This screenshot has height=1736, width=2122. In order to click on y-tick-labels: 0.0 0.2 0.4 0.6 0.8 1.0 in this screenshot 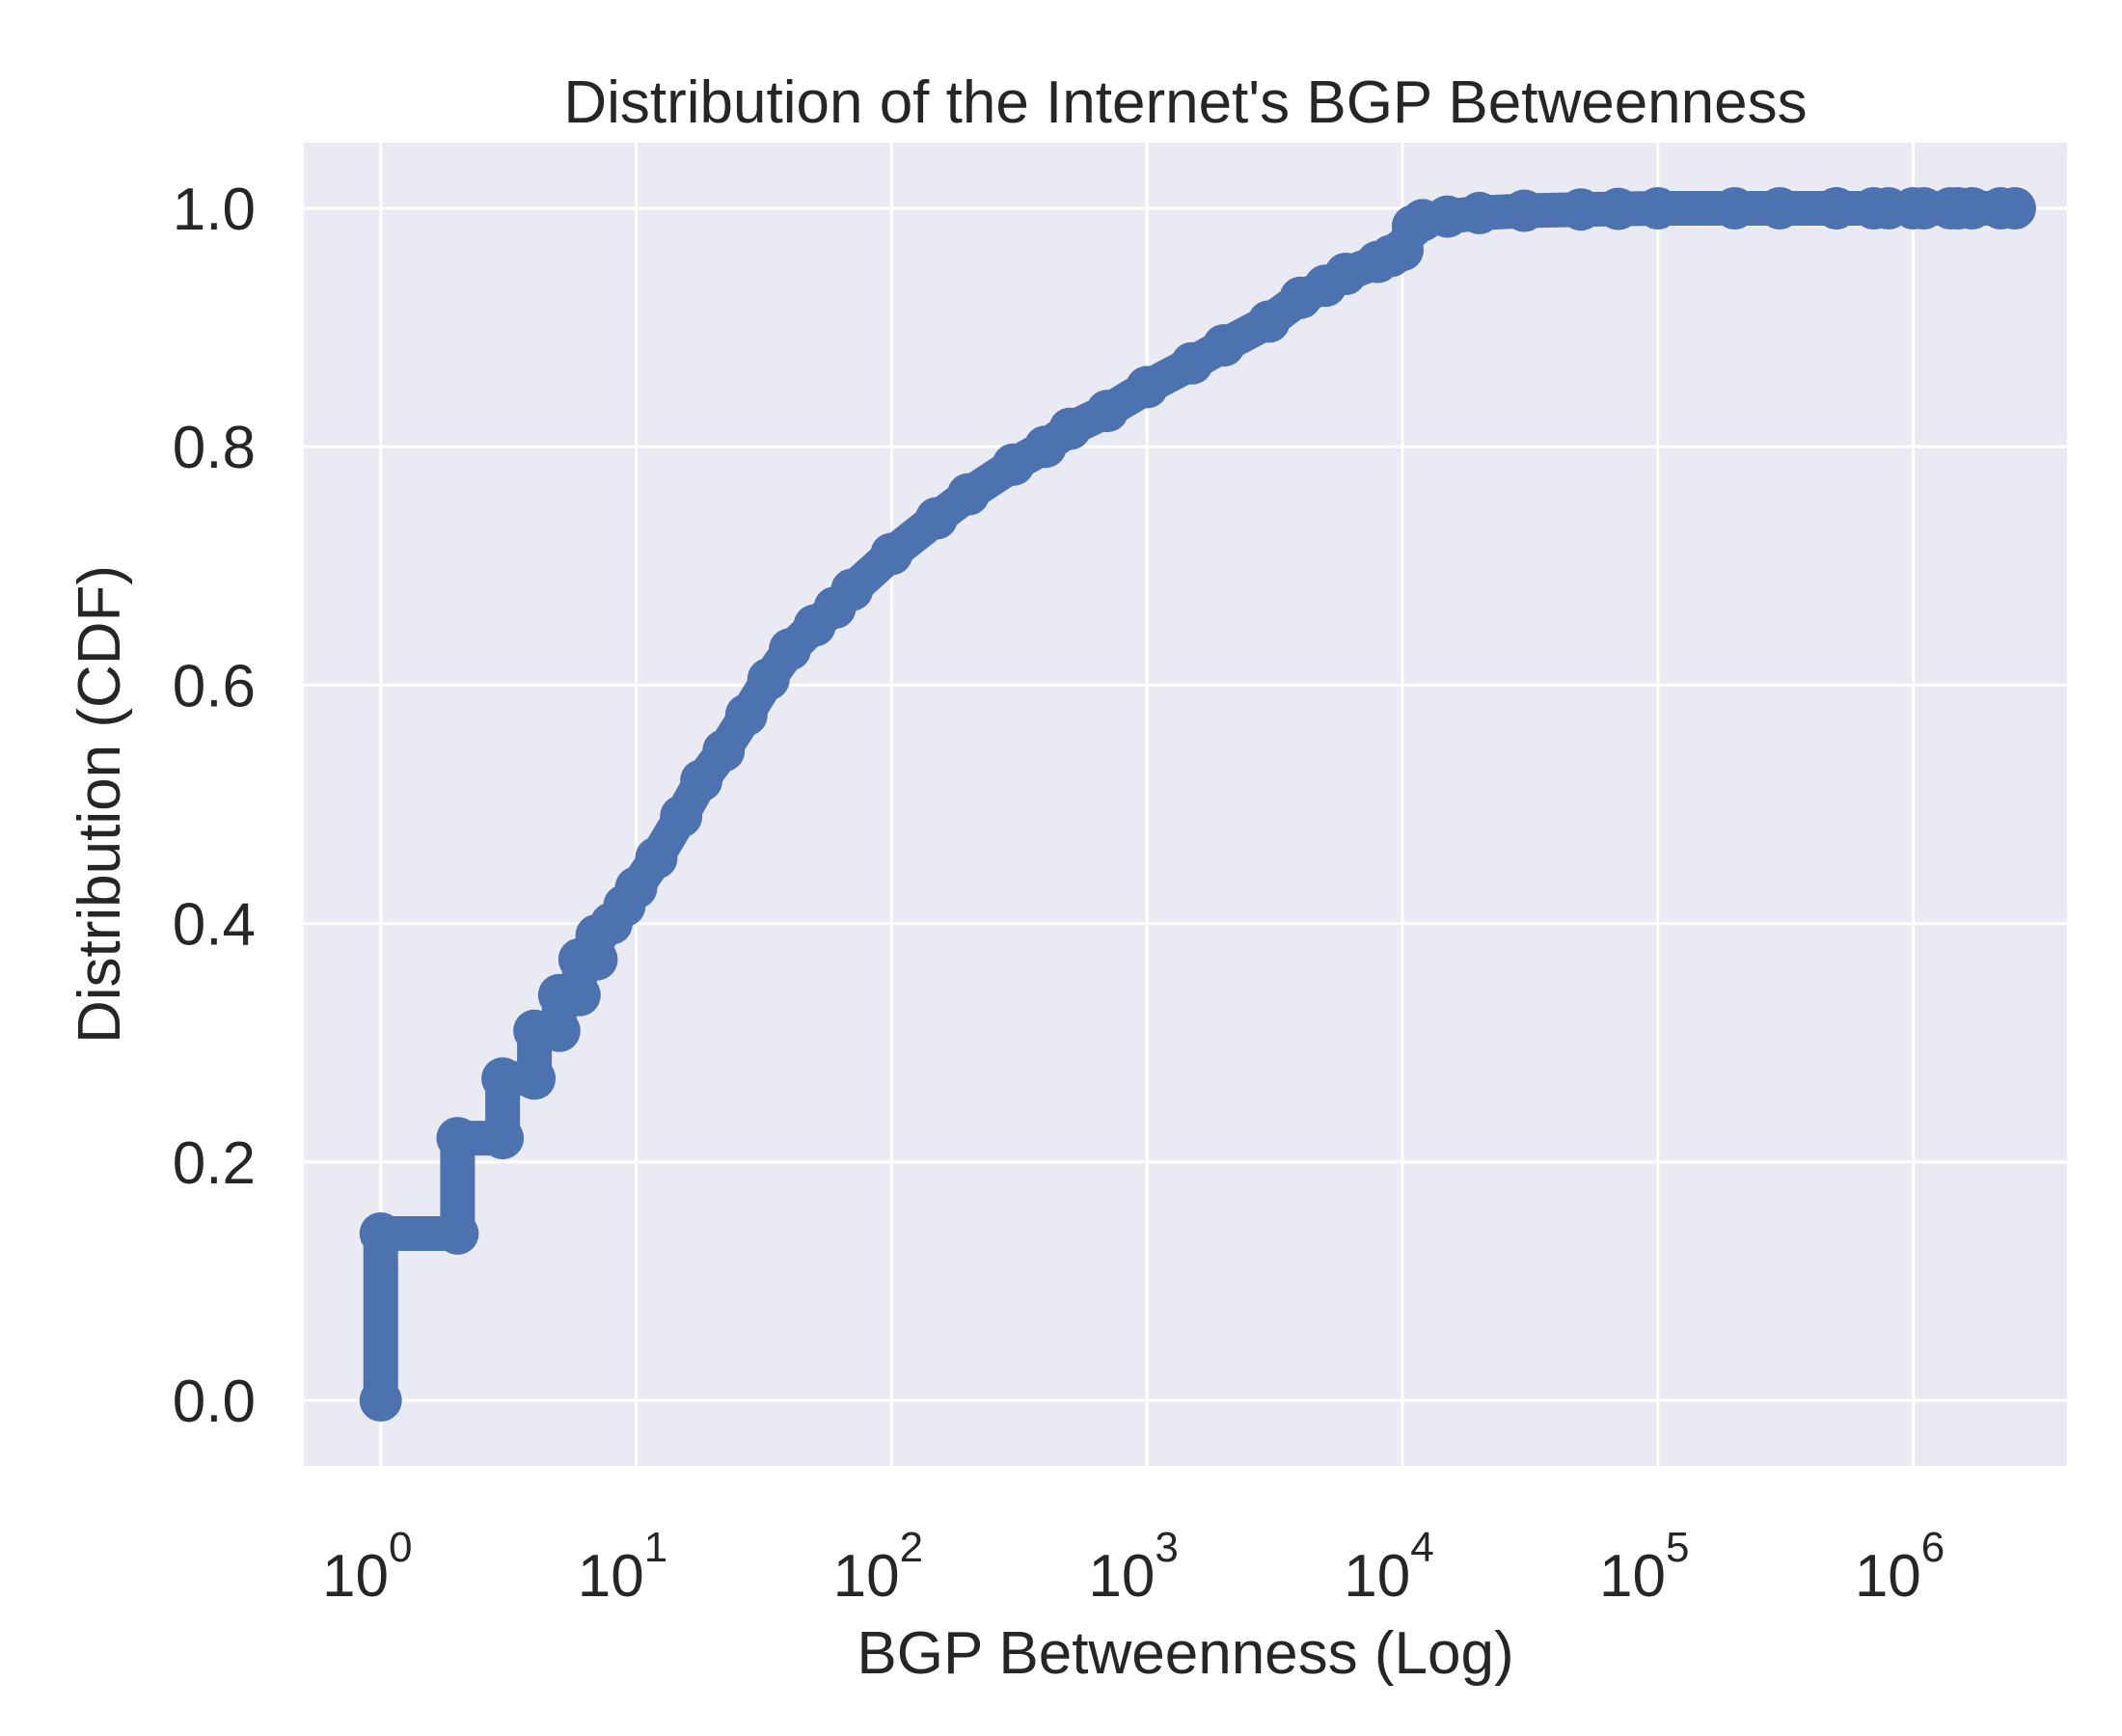, I will do `click(215, 806)`.